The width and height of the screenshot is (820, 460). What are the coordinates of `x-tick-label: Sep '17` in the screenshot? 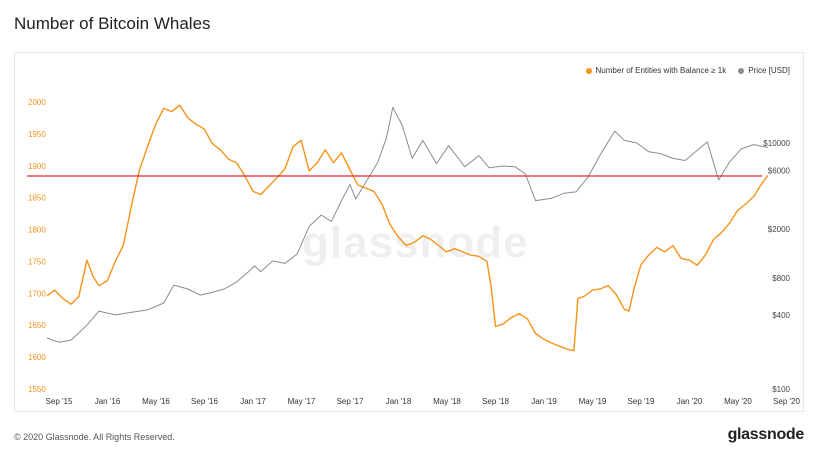 It's located at (350, 401).